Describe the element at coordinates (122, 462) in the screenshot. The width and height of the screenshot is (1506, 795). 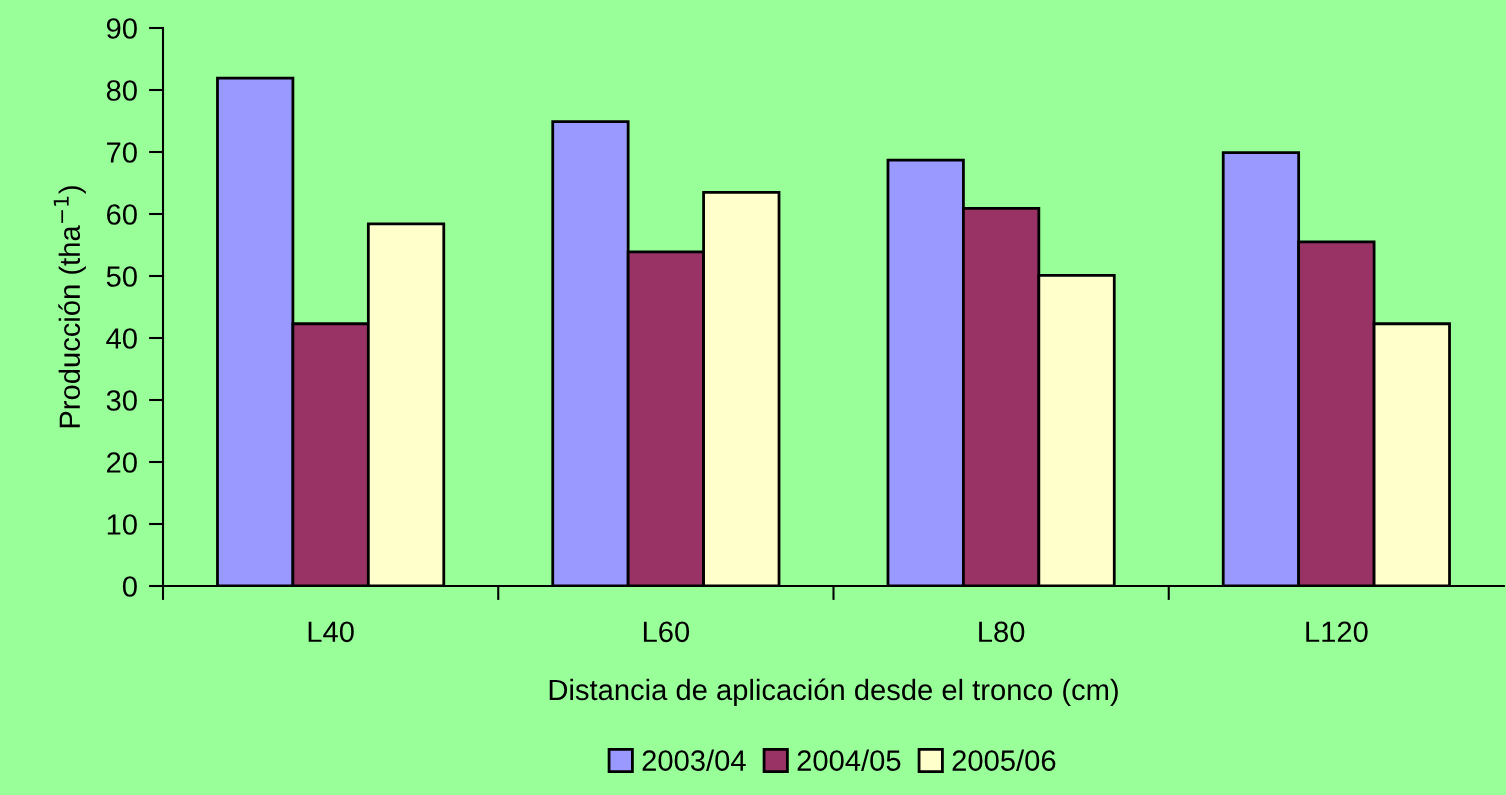
I see `y-tick-label: 20` at that location.